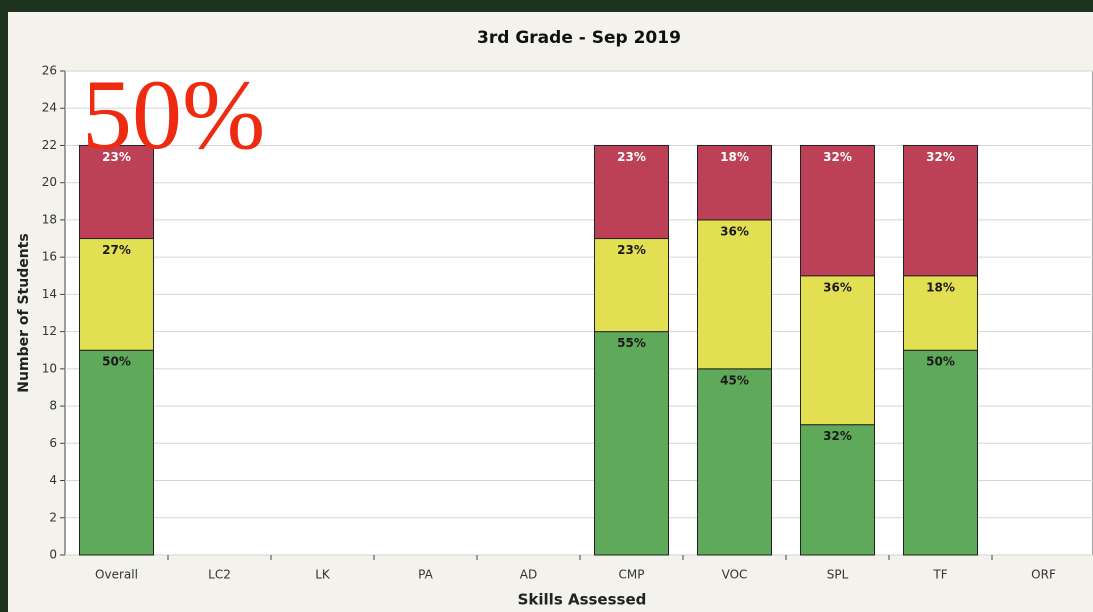 The width and height of the screenshot is (1093, 612). What do you see at coordinates (53, 406) in the screenshot?
I see `y-tick-label: 8` at bounding box center [53, 406].